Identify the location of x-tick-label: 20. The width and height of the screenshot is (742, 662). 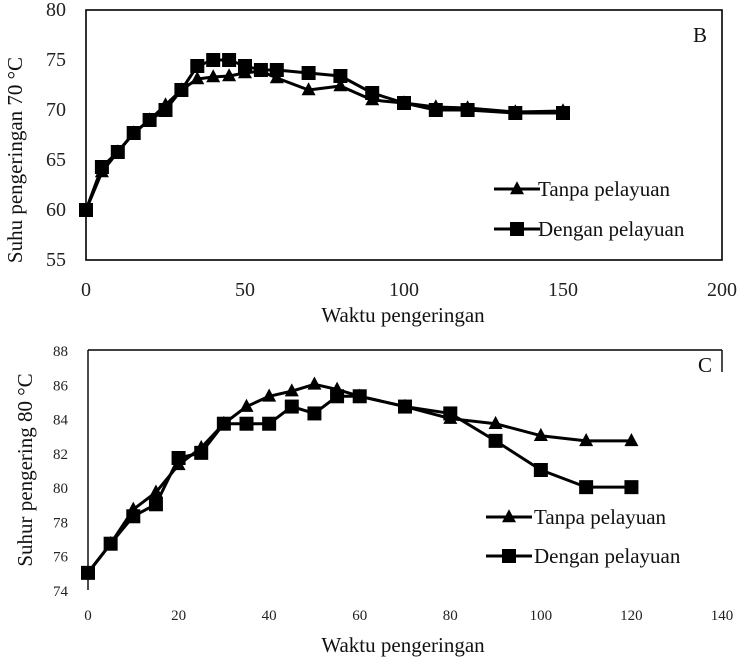
(178, 616).